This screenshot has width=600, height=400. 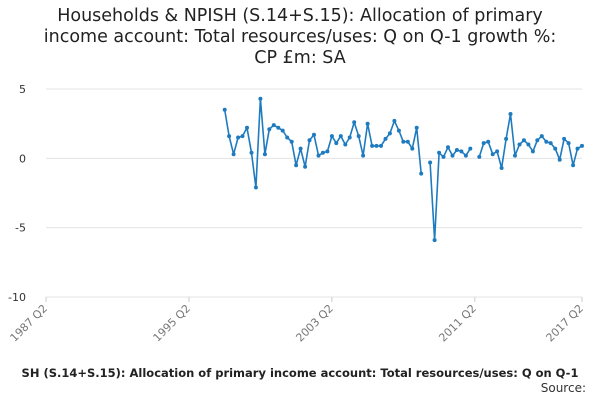 What do you see at coordinates (22, 89) in the screenshot?
I see `y-tick-label: 5` at bounding box center [22, 89].